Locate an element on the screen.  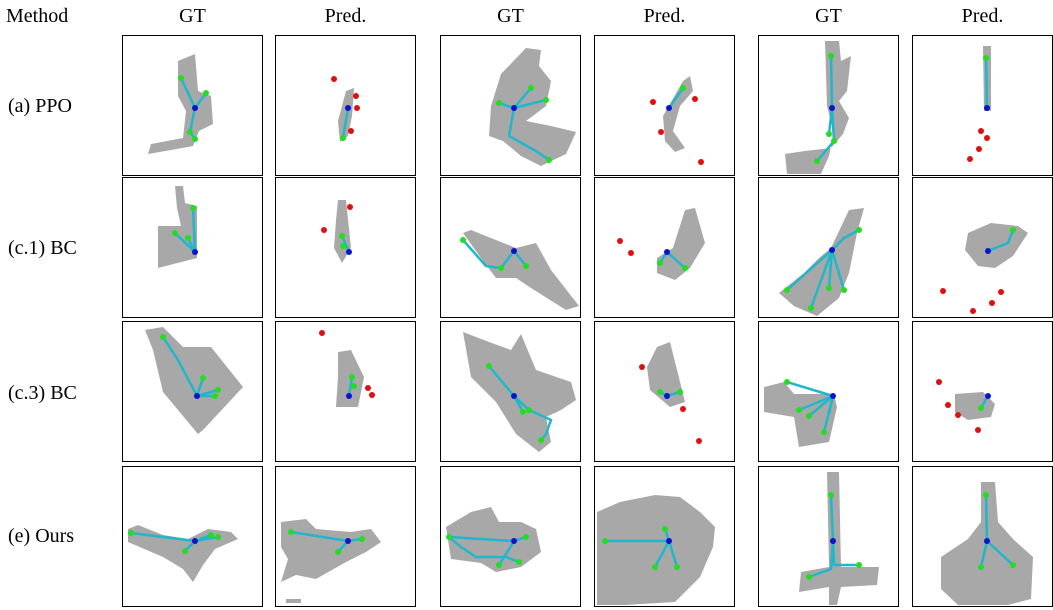
column-header-gt-2: GT is located at coordinates (510, 16).